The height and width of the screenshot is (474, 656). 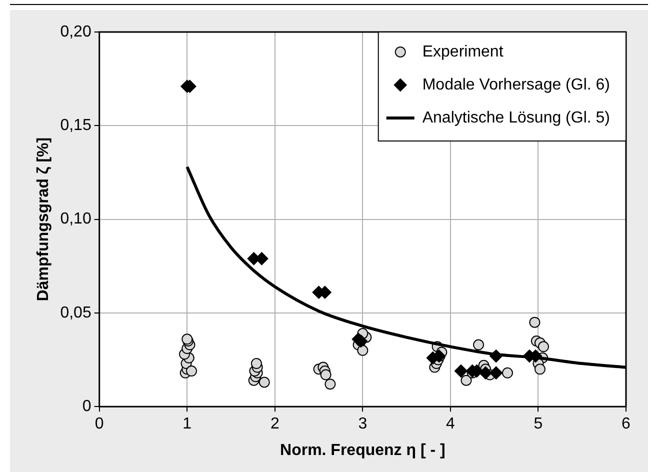 I want to click on x-tick-label: 1, so click(x=187, y=424).